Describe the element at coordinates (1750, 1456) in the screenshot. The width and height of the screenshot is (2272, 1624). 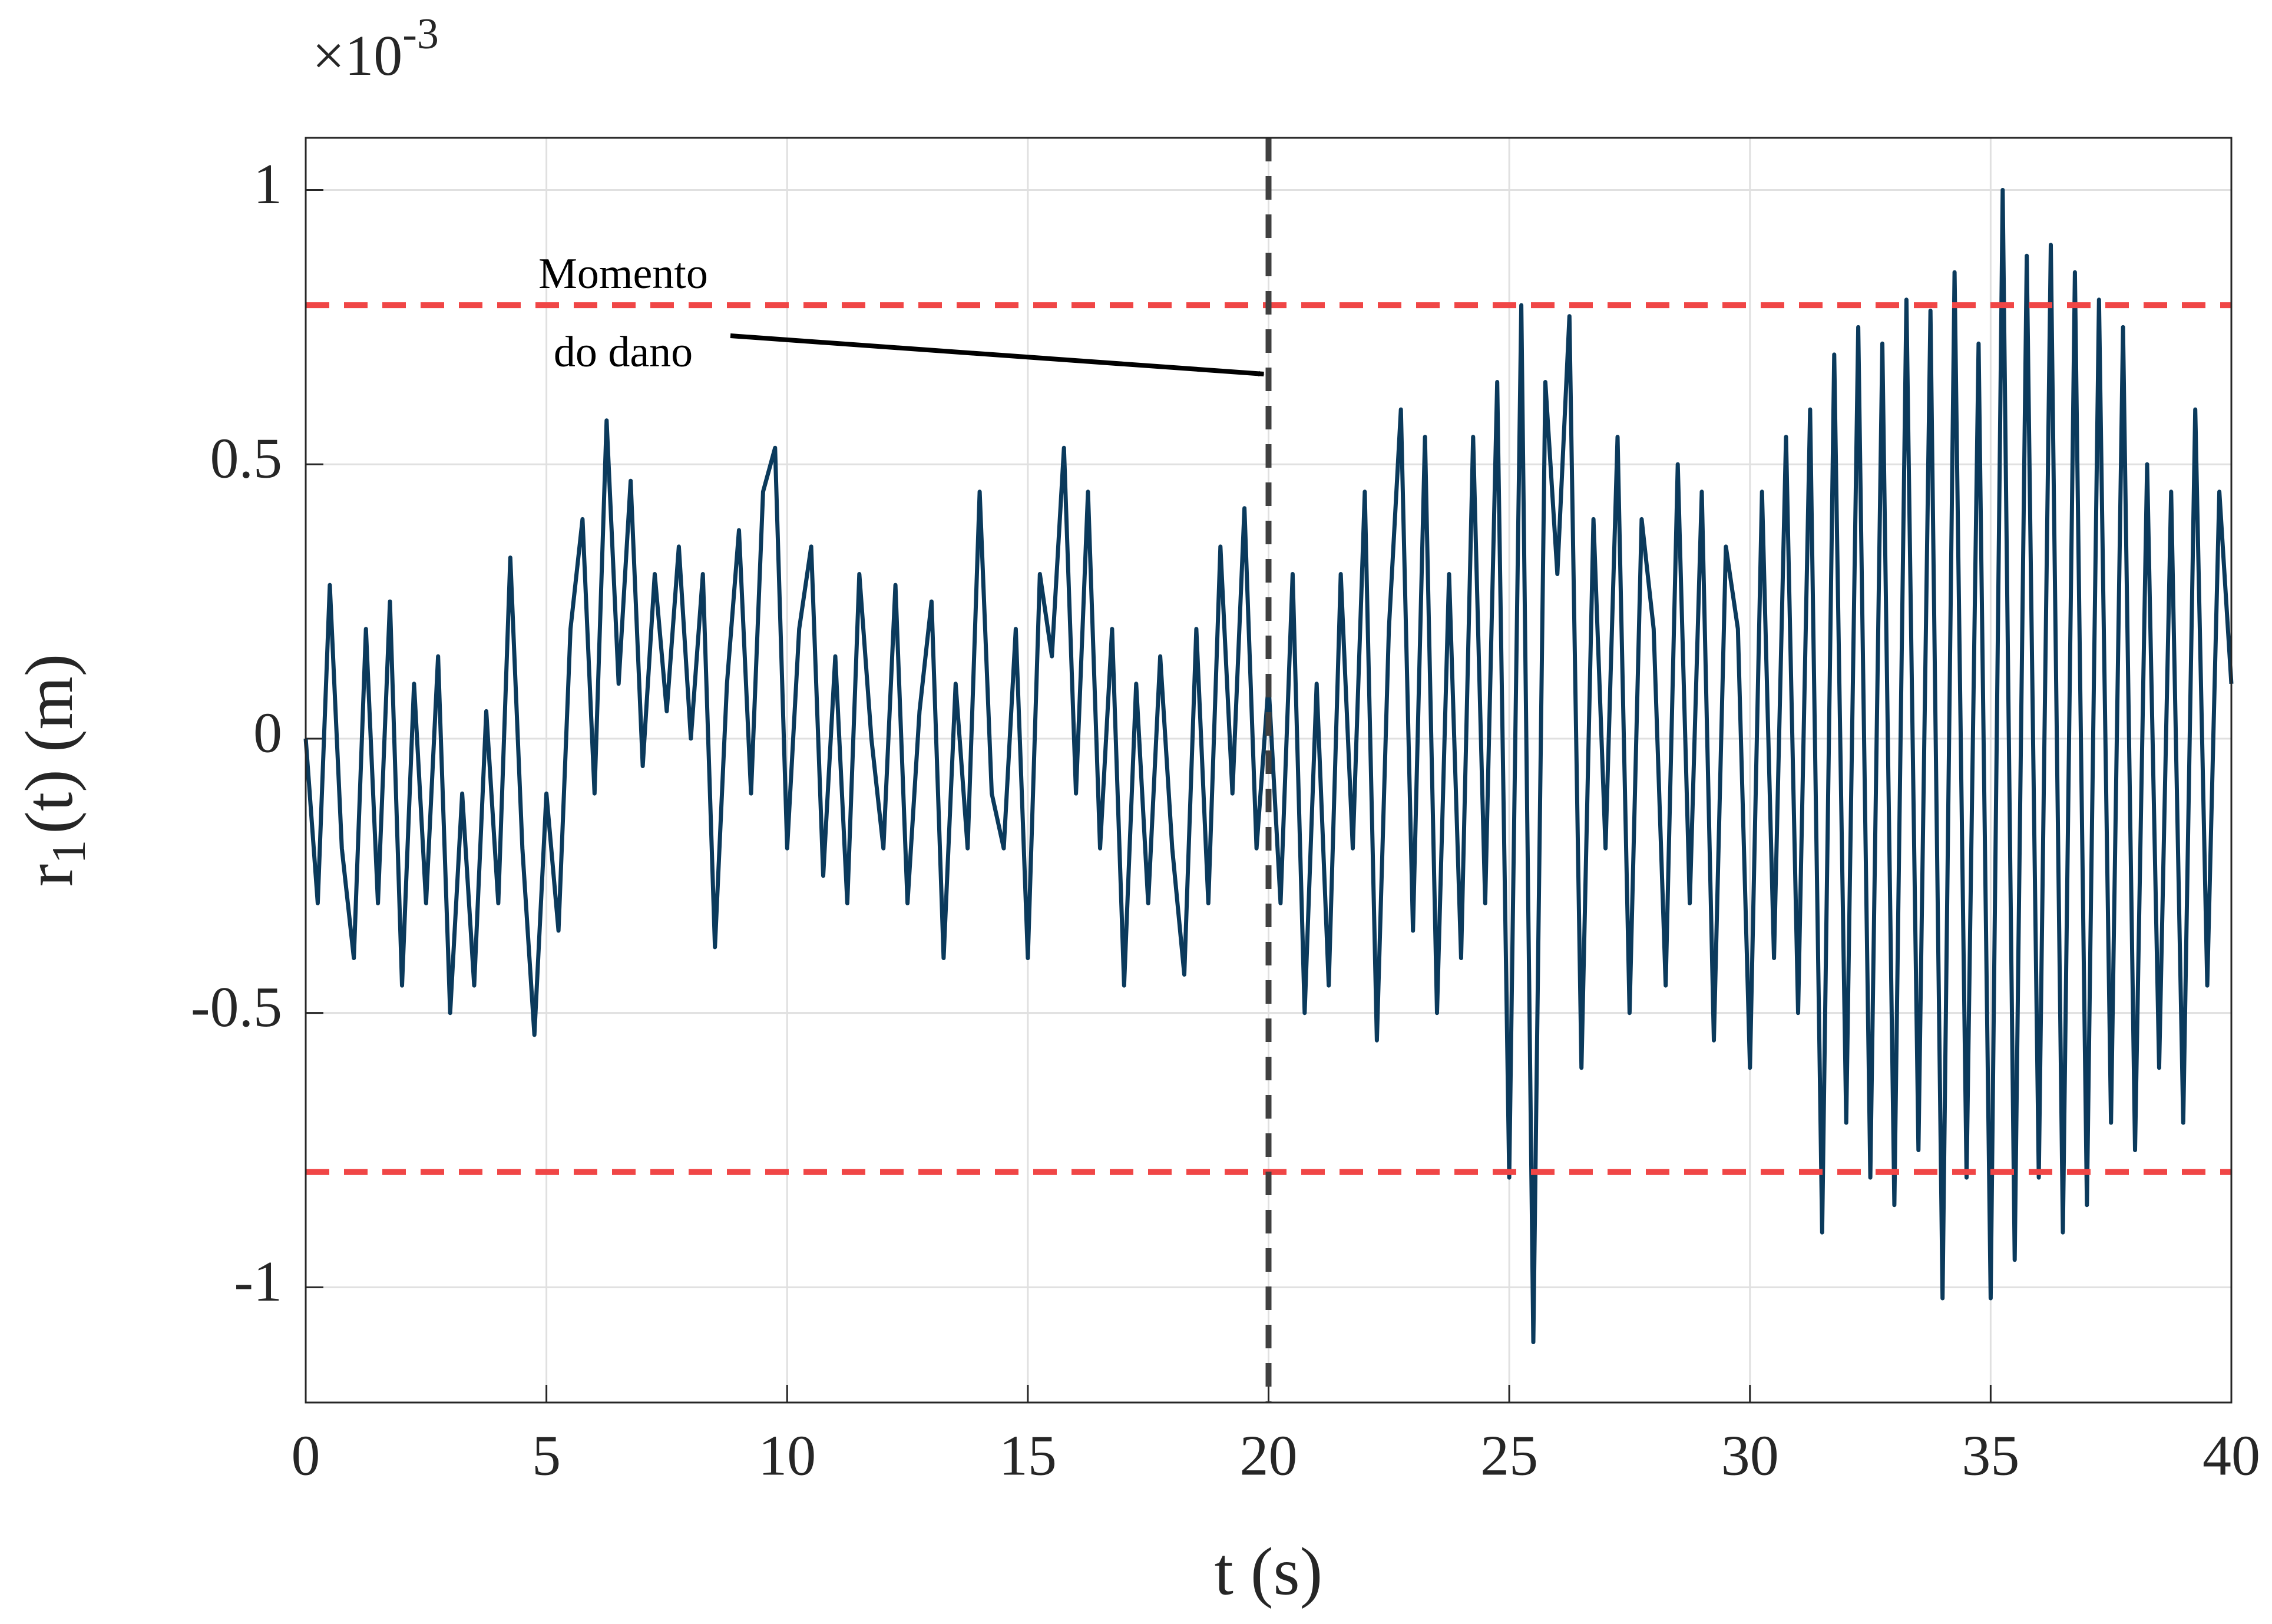
I see `x-tick-label: 30` at that location.